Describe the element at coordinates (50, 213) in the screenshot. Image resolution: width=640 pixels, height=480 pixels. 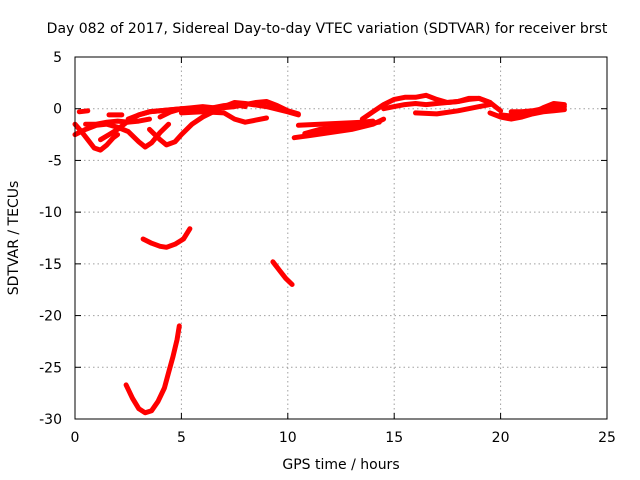
I see `y-tick-label: -10` at that location.